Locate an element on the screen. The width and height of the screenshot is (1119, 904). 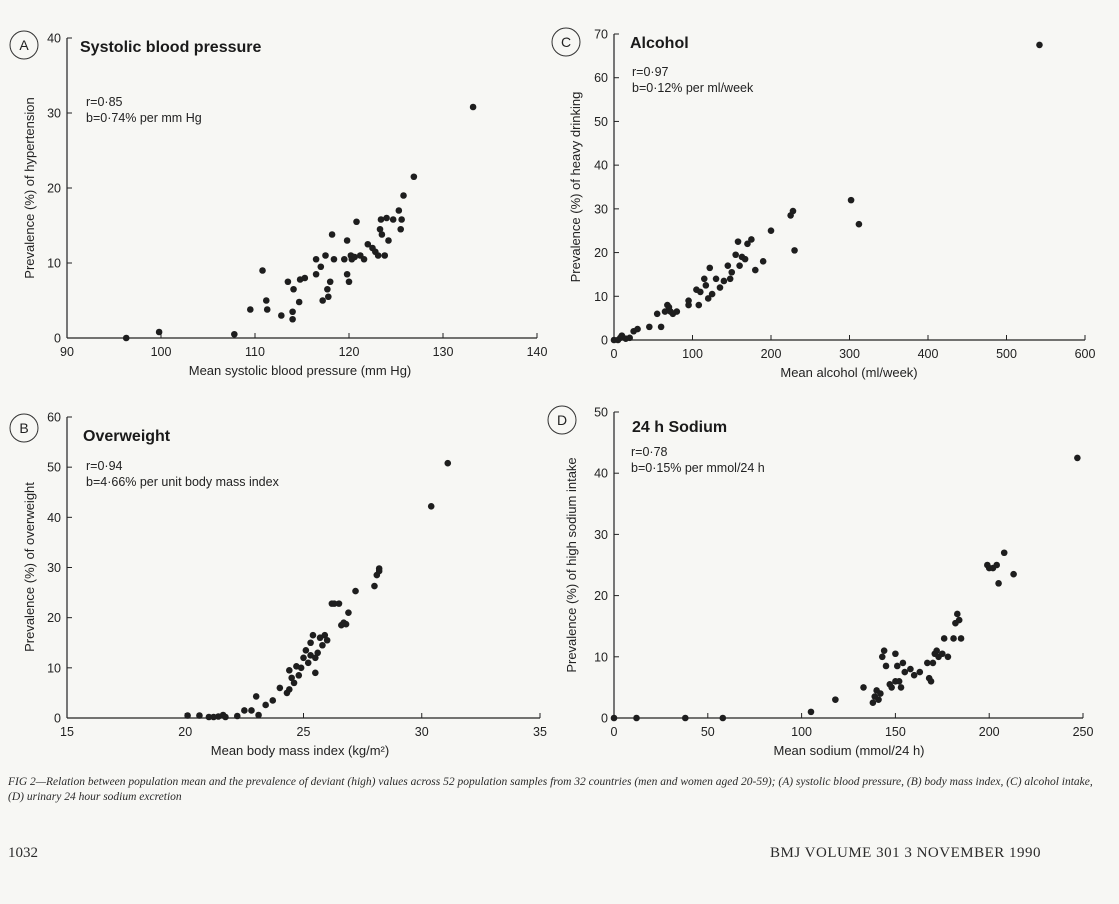
panel-d-x-tick-label: 150 is located at coordinates (895, 732).